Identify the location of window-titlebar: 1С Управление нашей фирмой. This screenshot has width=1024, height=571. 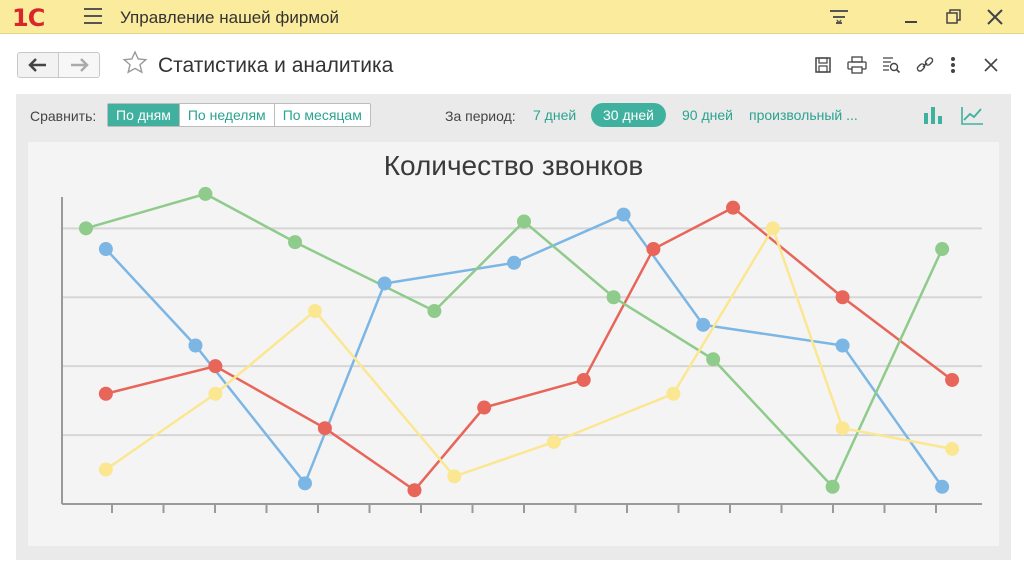
(512, 17).